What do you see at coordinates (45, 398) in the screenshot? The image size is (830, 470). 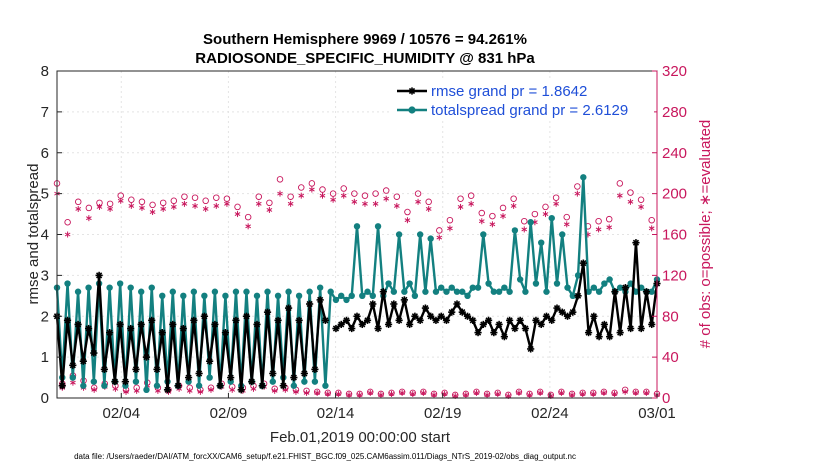 I see `y-tick-label: 0` at bounding box center [45, 398].